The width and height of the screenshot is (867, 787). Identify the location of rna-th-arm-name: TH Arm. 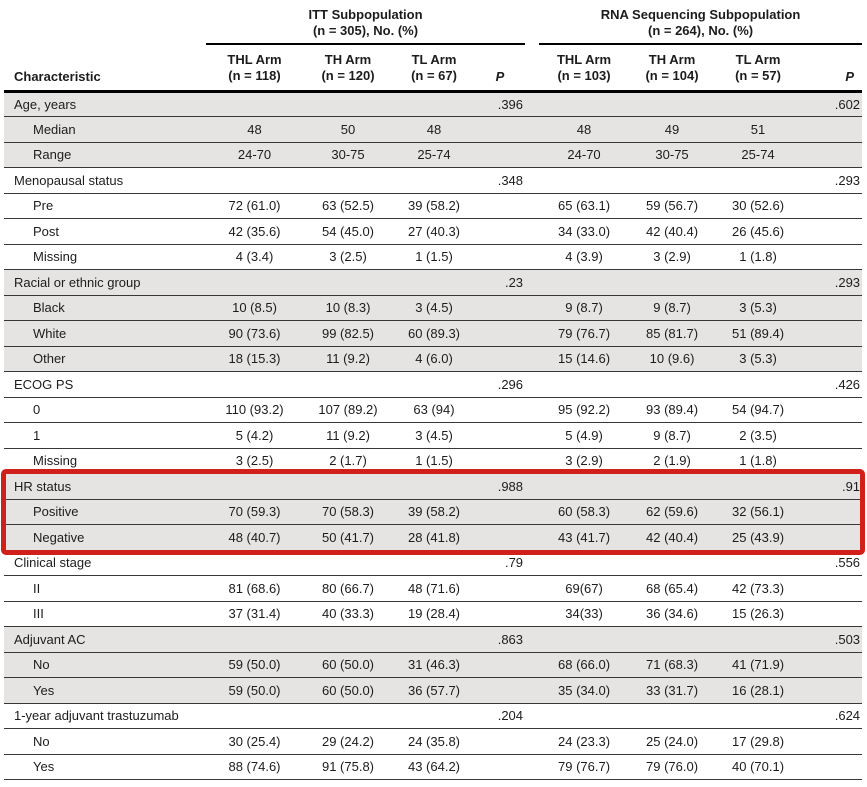
(672, 59).